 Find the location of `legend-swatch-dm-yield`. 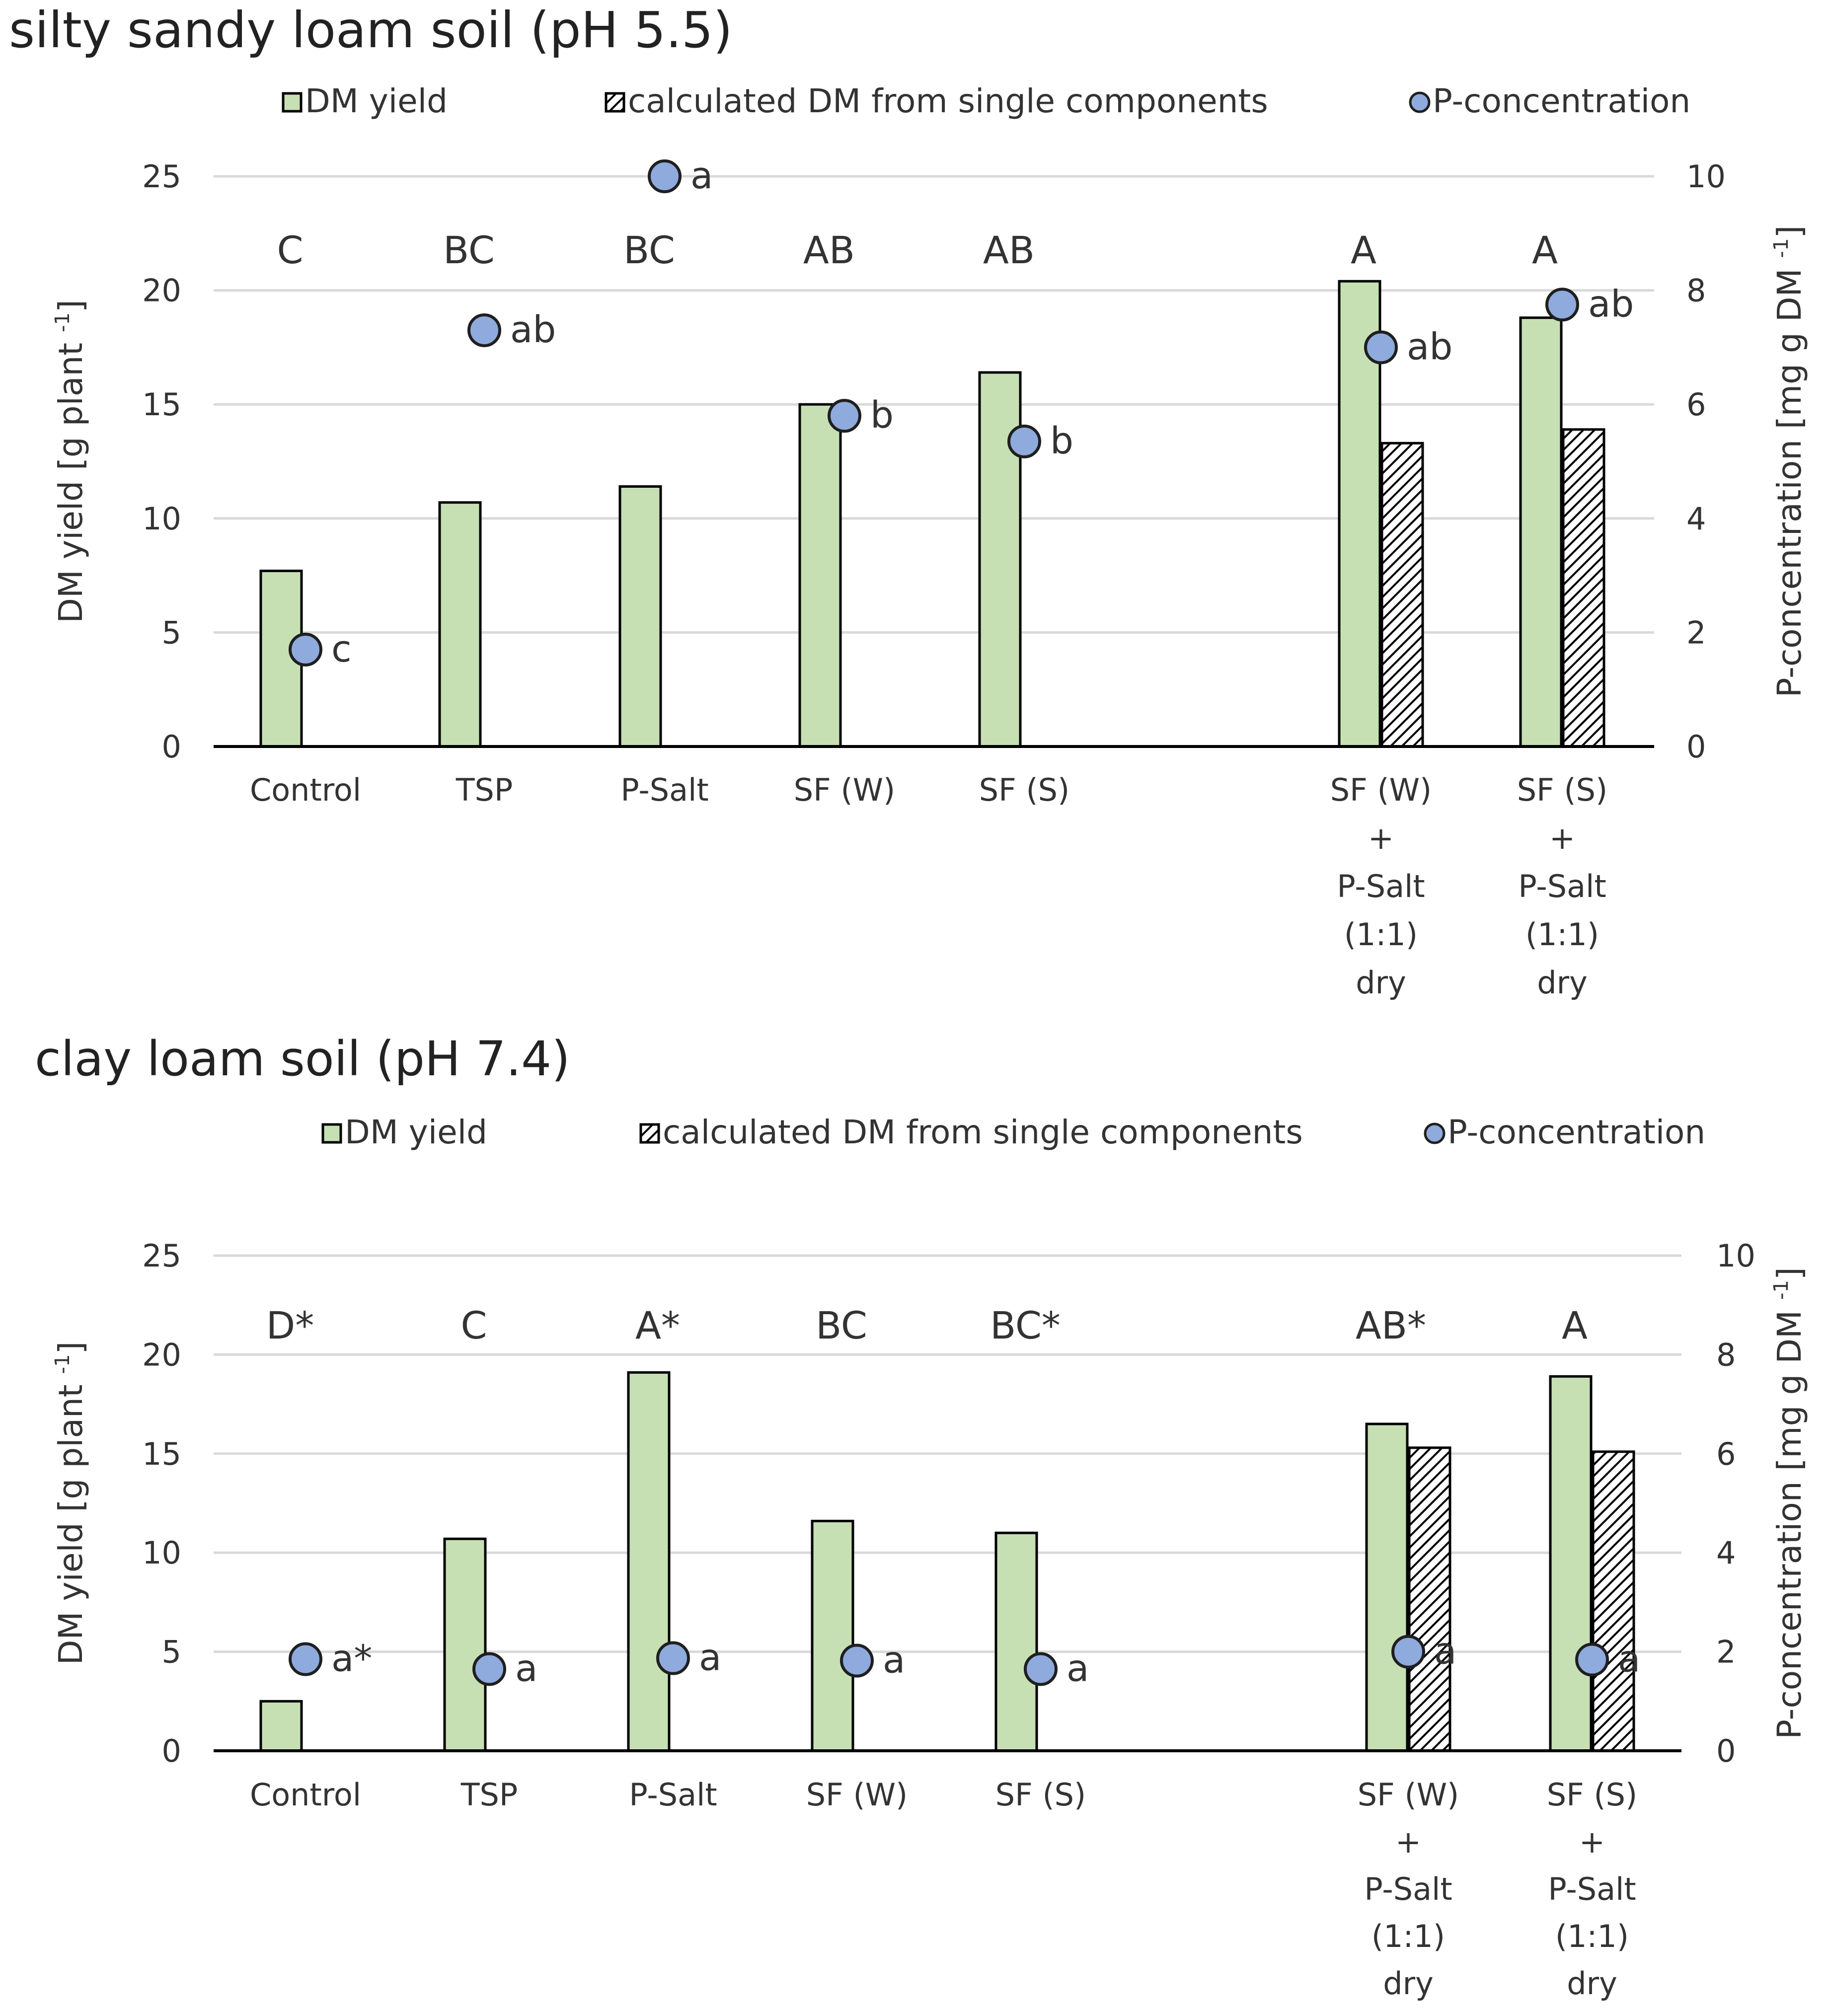

legend-swatch-dm-yield is located at coordinates (331, 1133).